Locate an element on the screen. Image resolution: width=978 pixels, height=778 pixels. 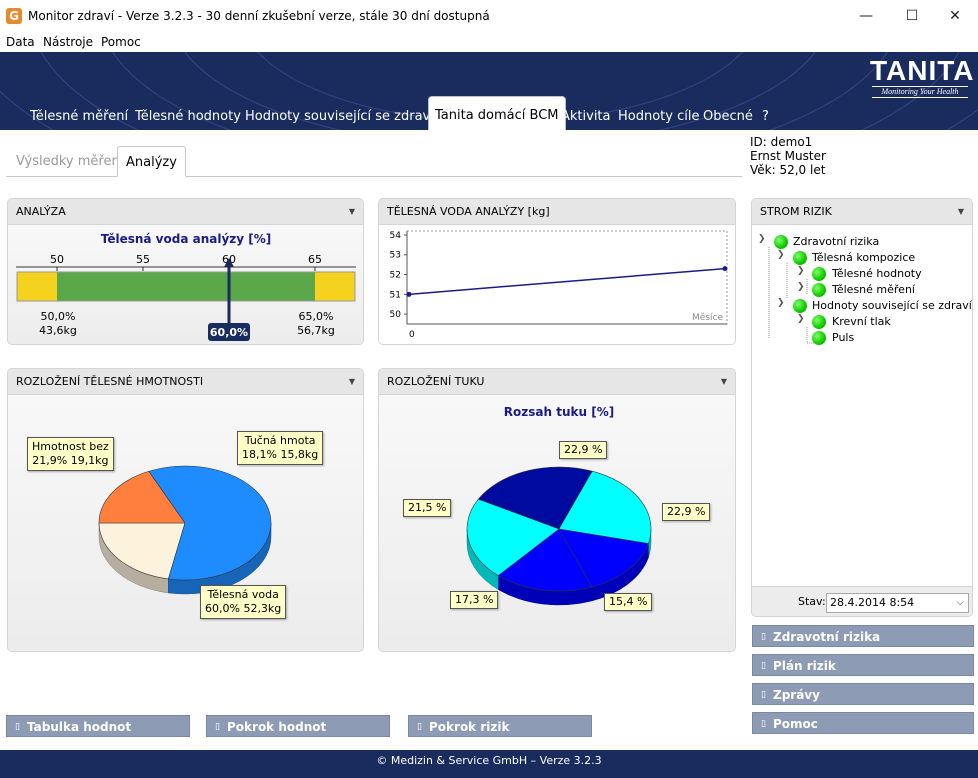
zdravotni-rizika-button: ▯ Zdravotní rizika is located at coordinates (863, 636).